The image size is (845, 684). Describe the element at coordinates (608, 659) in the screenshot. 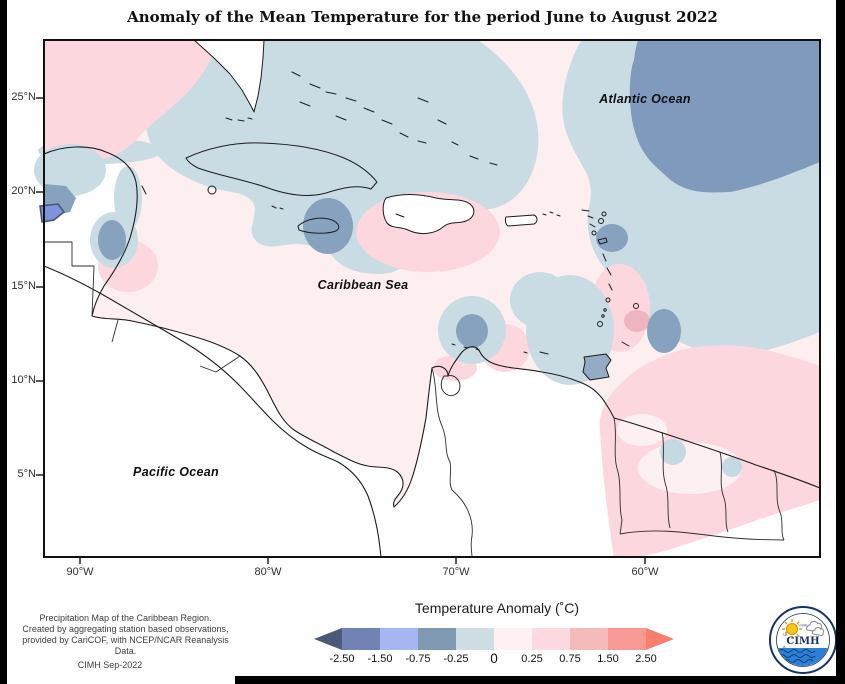

I see `legend-tick: 1.50` at that location.